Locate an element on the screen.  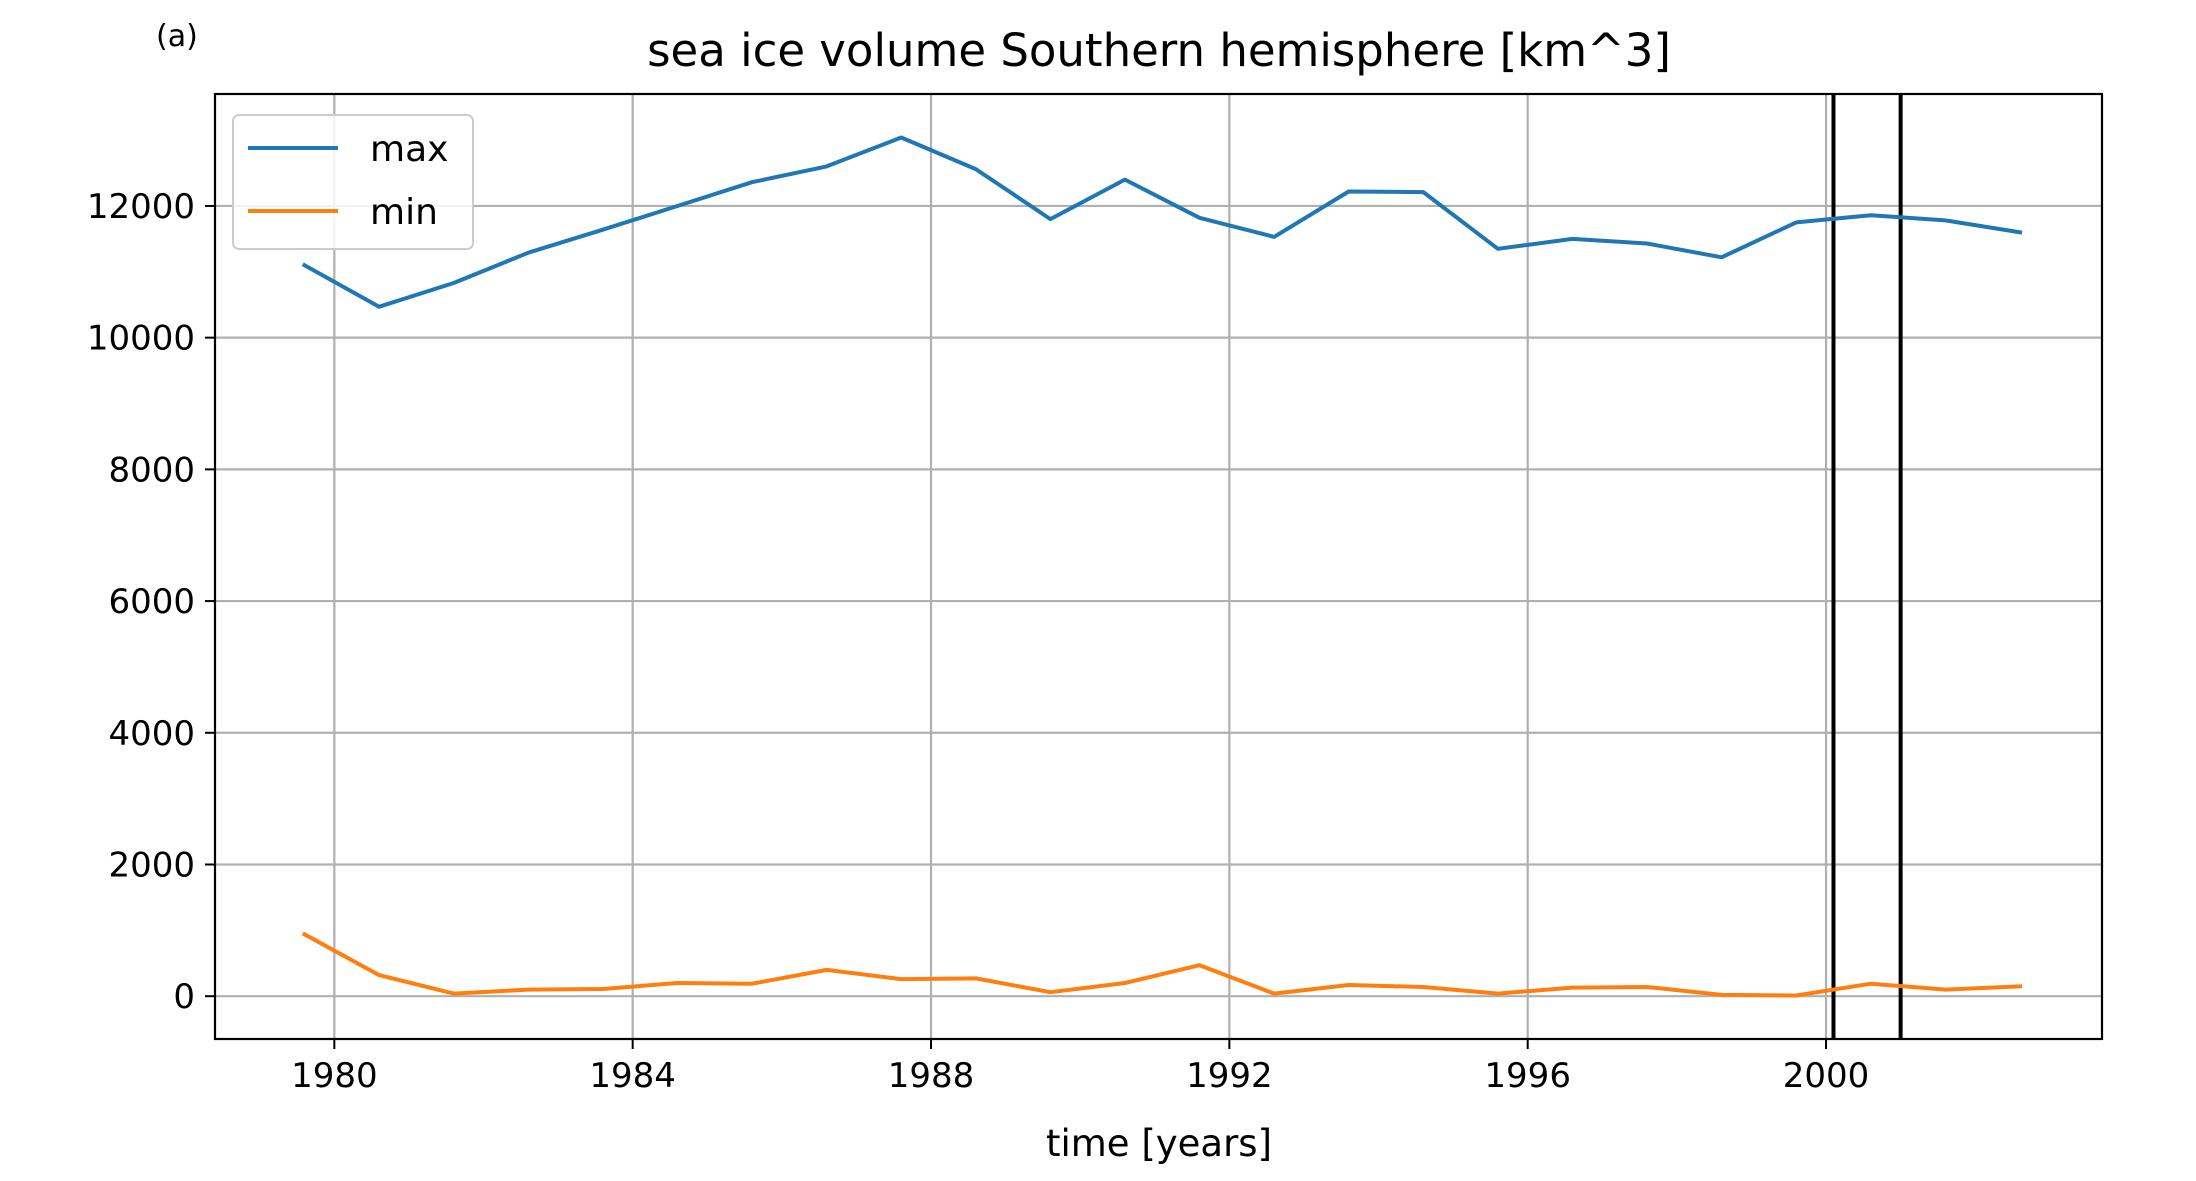
x-tick-label: 2000 is located at coordinates (1826, 1076).